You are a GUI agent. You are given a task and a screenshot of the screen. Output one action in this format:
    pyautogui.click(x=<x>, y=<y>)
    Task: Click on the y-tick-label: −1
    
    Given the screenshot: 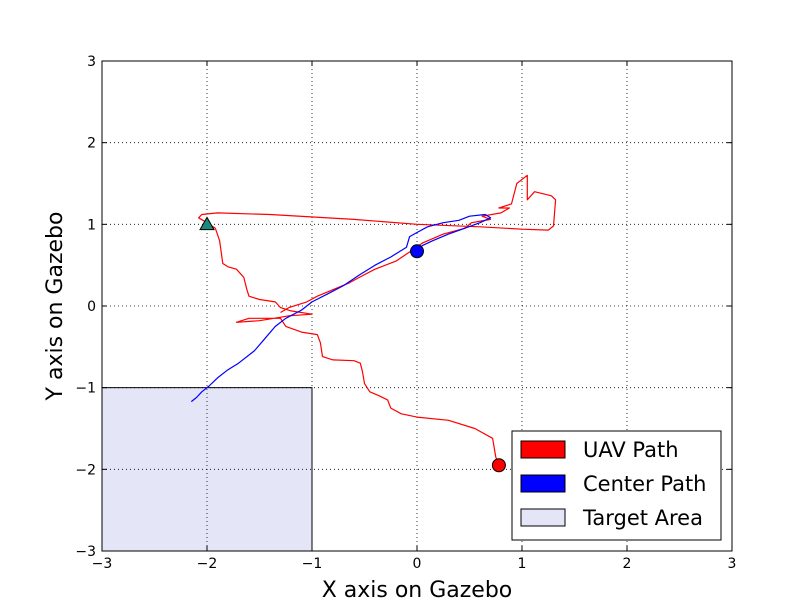 What is the action you would take?
    pyautogui.click(x=85, y=389)
    